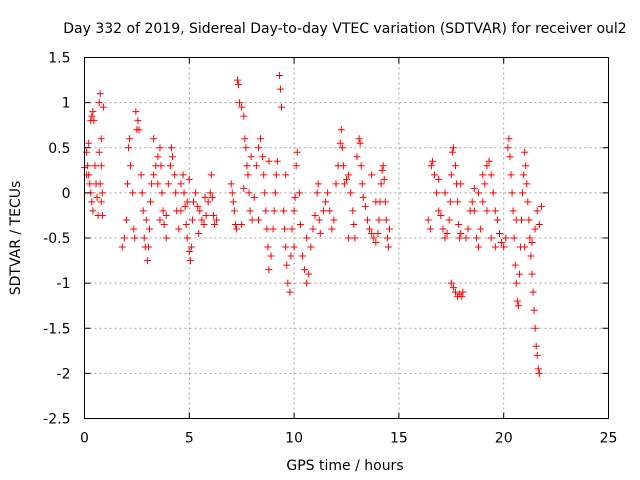 This screenshot has height=480, width=640. I want to click on y-tick-label: -1, so click(64, 284).